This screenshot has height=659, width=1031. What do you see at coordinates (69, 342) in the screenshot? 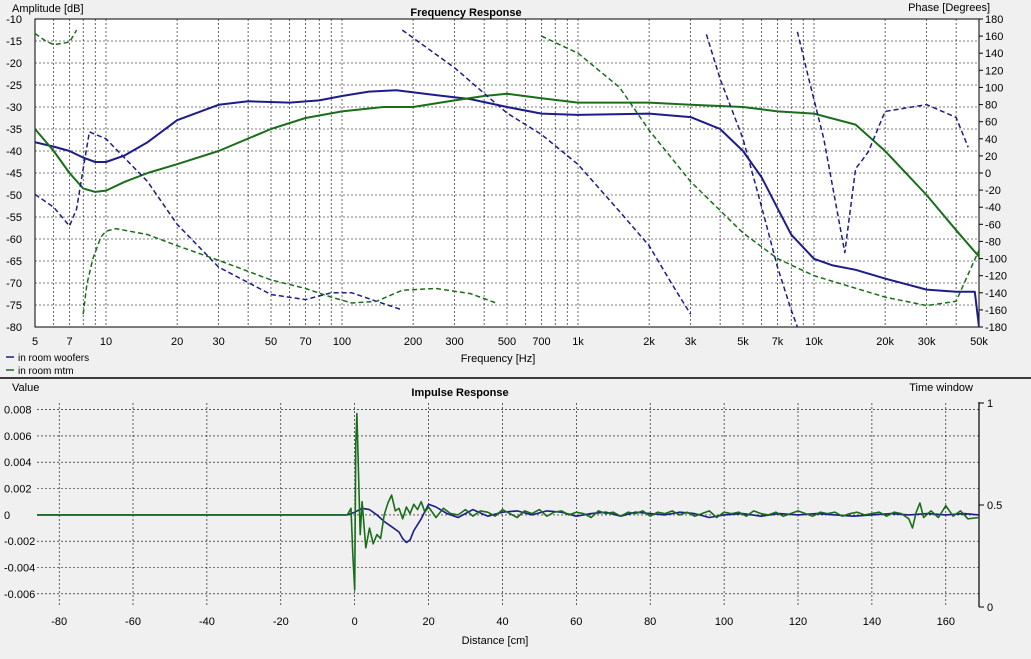
I see `freq-xtick-label: 7` at bounding box center [69, 342].